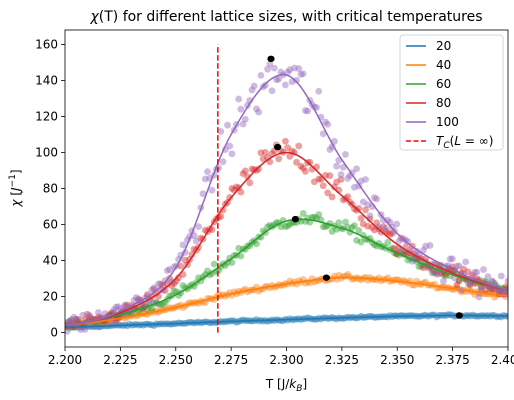  Describe the element at coordinates (46, 116) in the screenshot. I see `y-tick-label: 120` at that location.